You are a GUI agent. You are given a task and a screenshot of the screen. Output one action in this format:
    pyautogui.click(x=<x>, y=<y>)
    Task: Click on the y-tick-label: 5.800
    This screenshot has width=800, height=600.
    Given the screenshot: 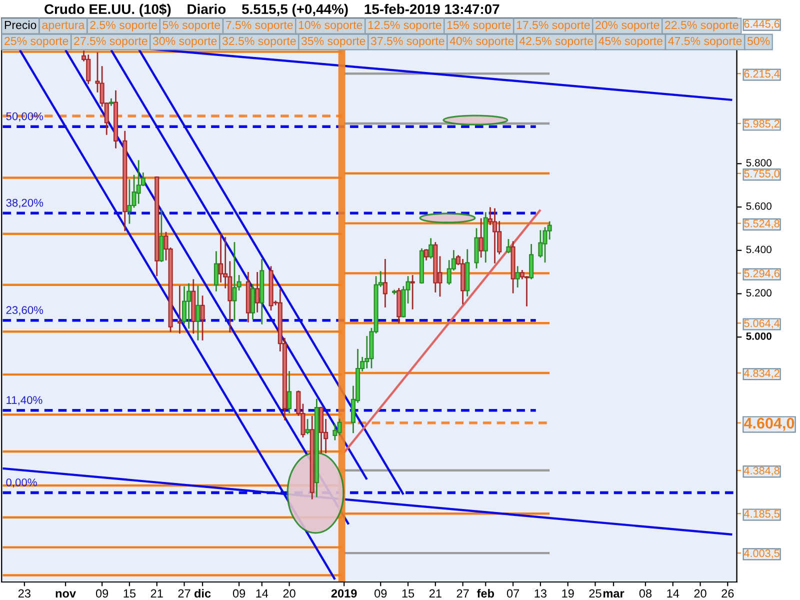 What is the action you would take?
    pyautogui.click(x=759, y=162)
    